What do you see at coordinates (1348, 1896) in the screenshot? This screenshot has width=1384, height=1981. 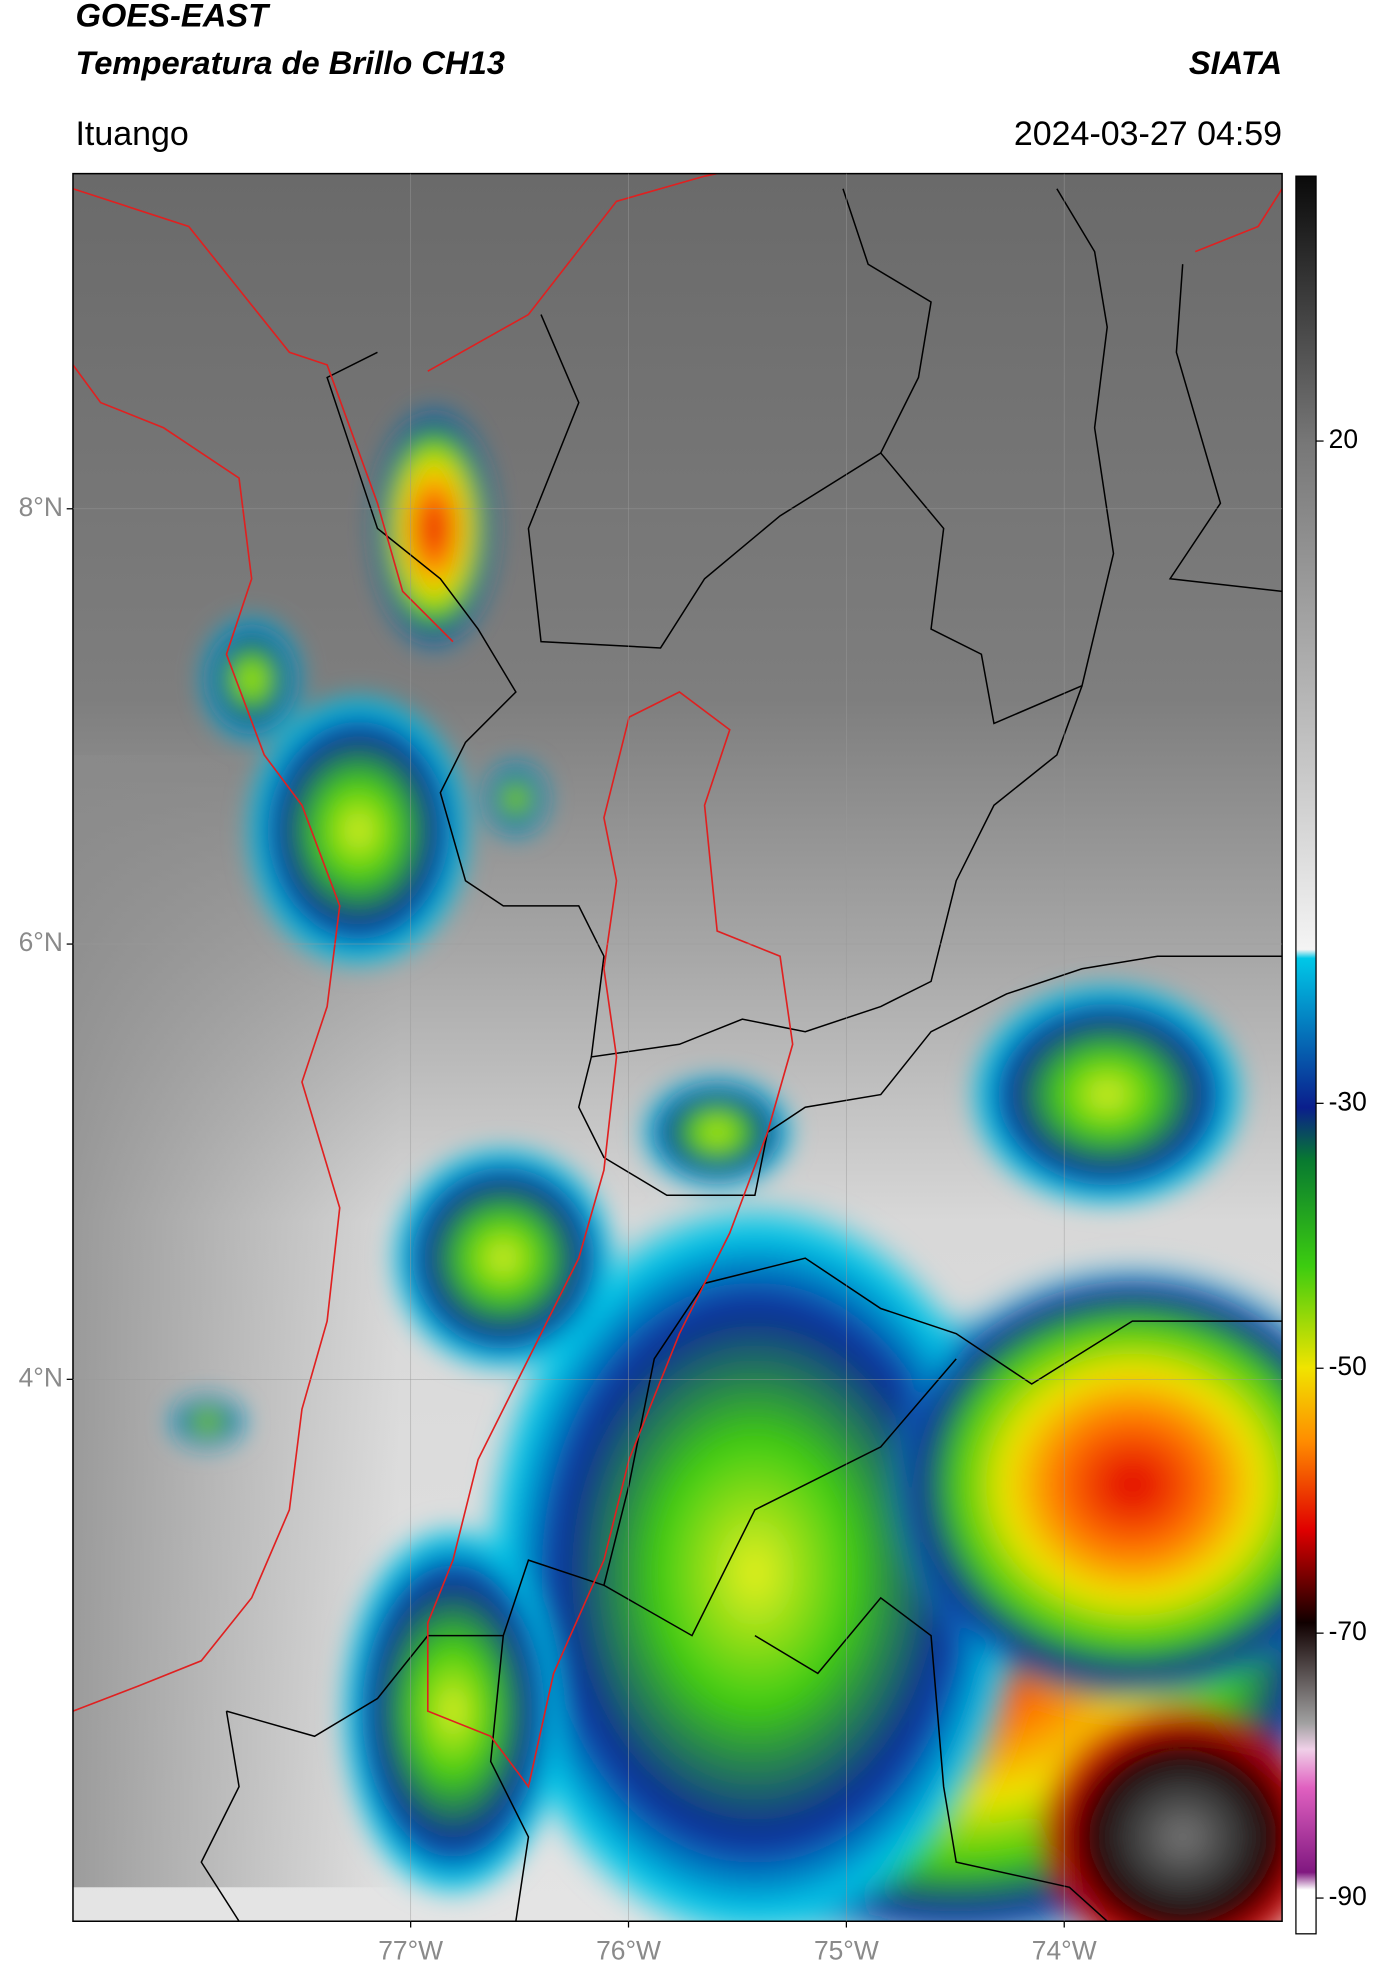 I see `colorbar-tick-label: -90` at bounding box center [1348, 1896].